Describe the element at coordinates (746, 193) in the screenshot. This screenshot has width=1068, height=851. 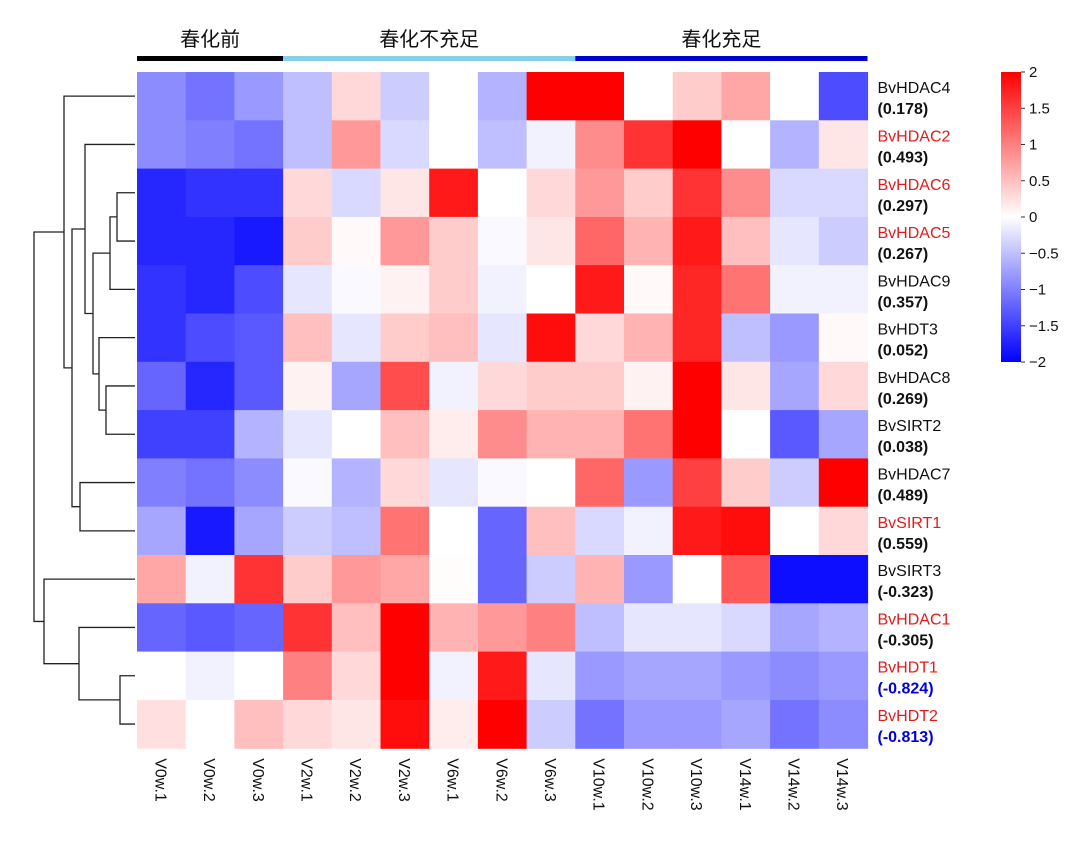
I see `heatmap-cell-BvHDAC6-V14w.1` at that location.